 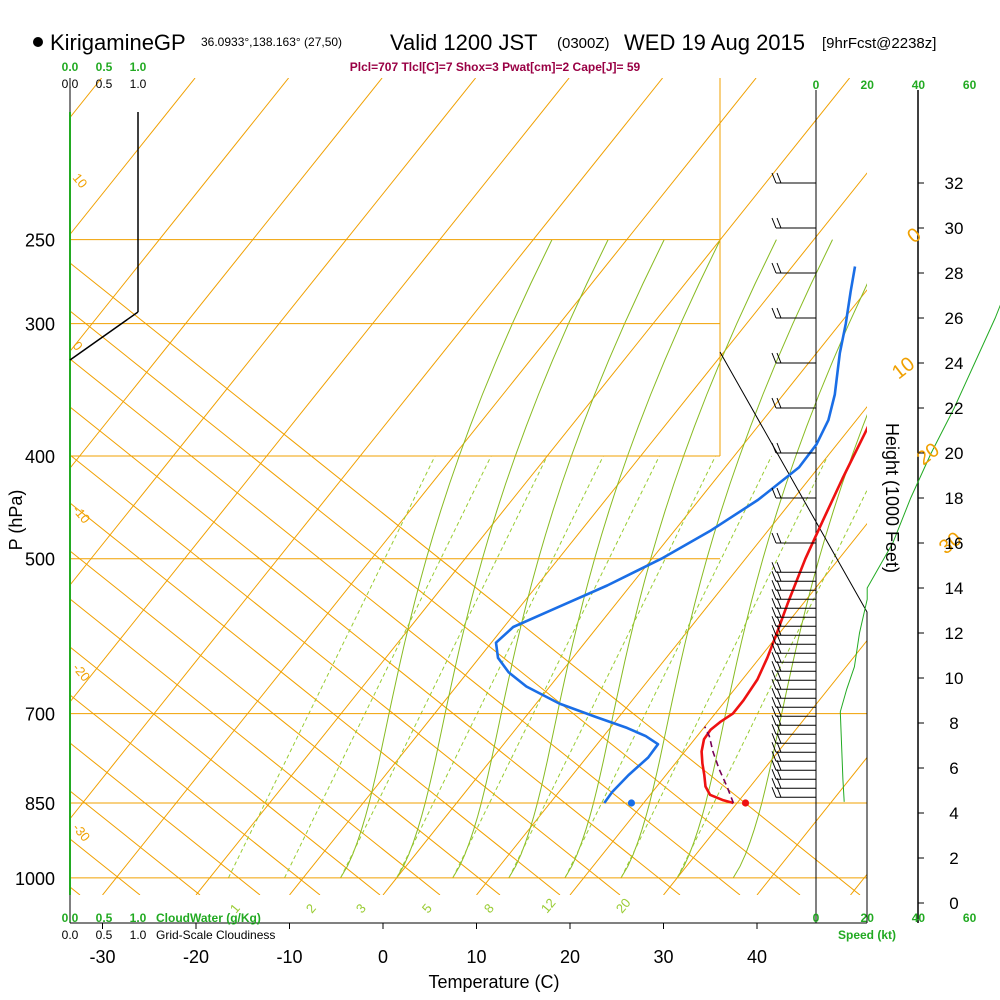 I want to click on mixing-ratio-label: 8, so click(x=489, y=908).